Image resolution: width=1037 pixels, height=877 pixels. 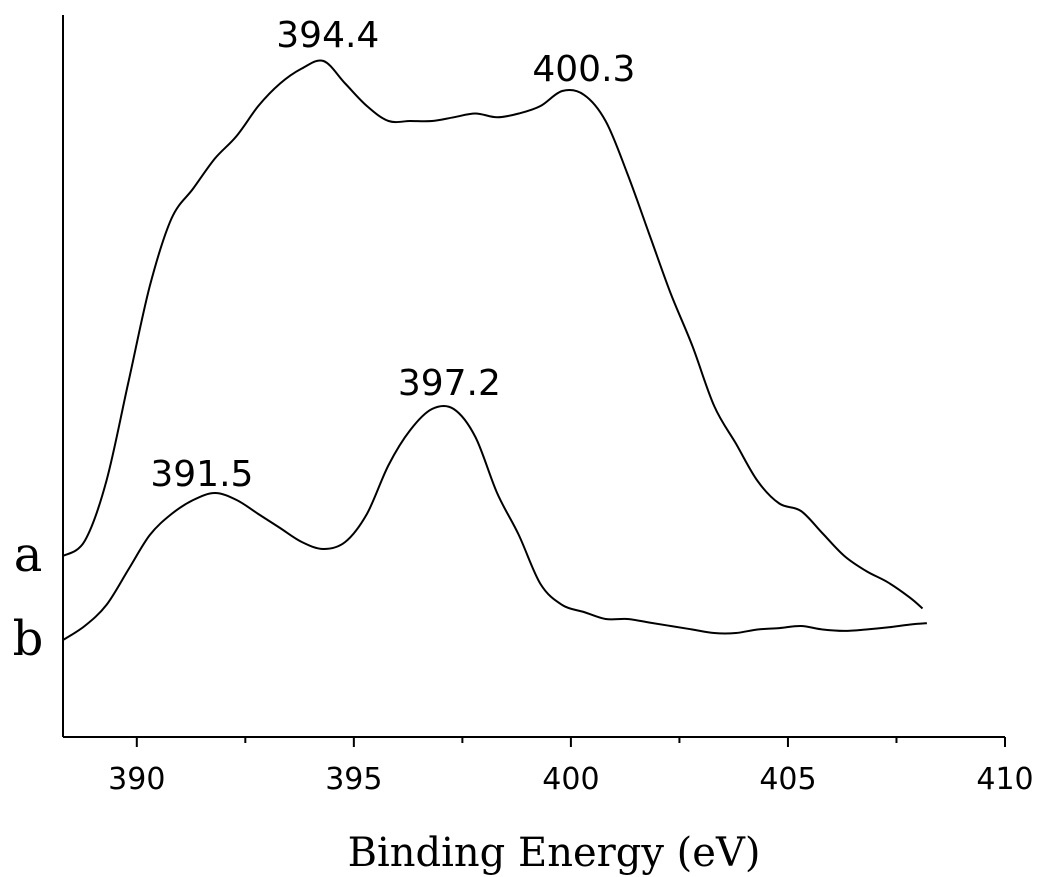 I want to click on x-axis-title: Binding Energy (eV), so click(x=554, y=853).